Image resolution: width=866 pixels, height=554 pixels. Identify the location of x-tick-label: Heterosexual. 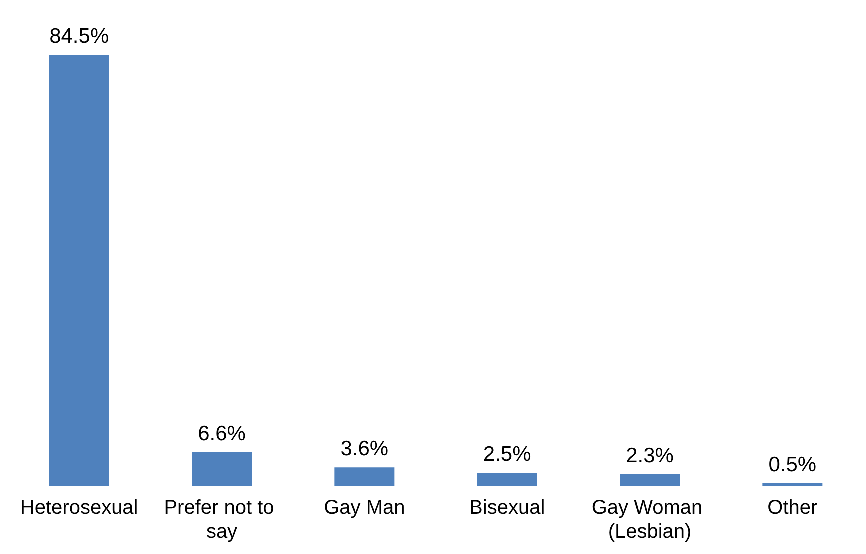
(79, 508).